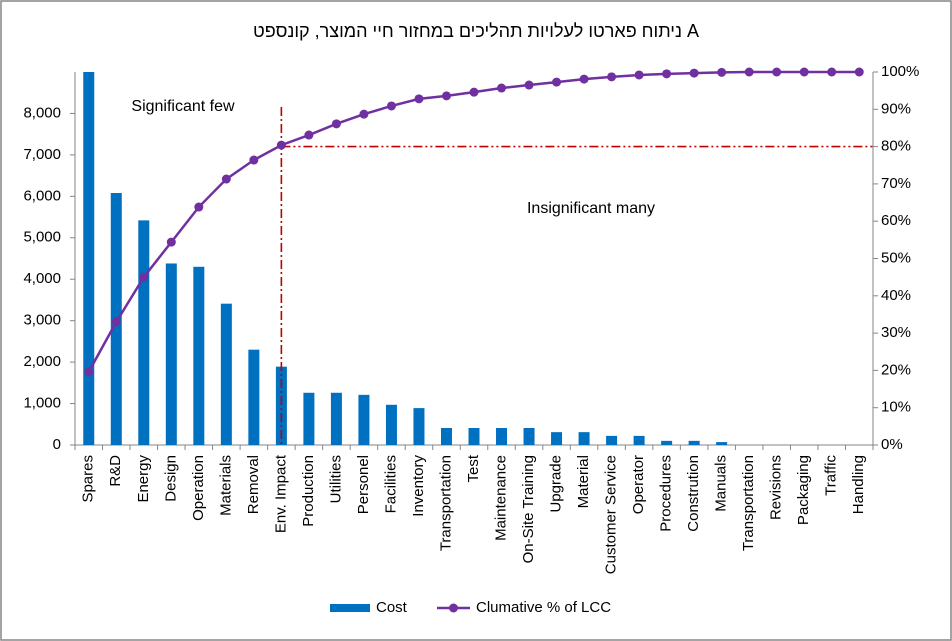  I want to click on x-tick-label: Constrution, so click(693, 493).